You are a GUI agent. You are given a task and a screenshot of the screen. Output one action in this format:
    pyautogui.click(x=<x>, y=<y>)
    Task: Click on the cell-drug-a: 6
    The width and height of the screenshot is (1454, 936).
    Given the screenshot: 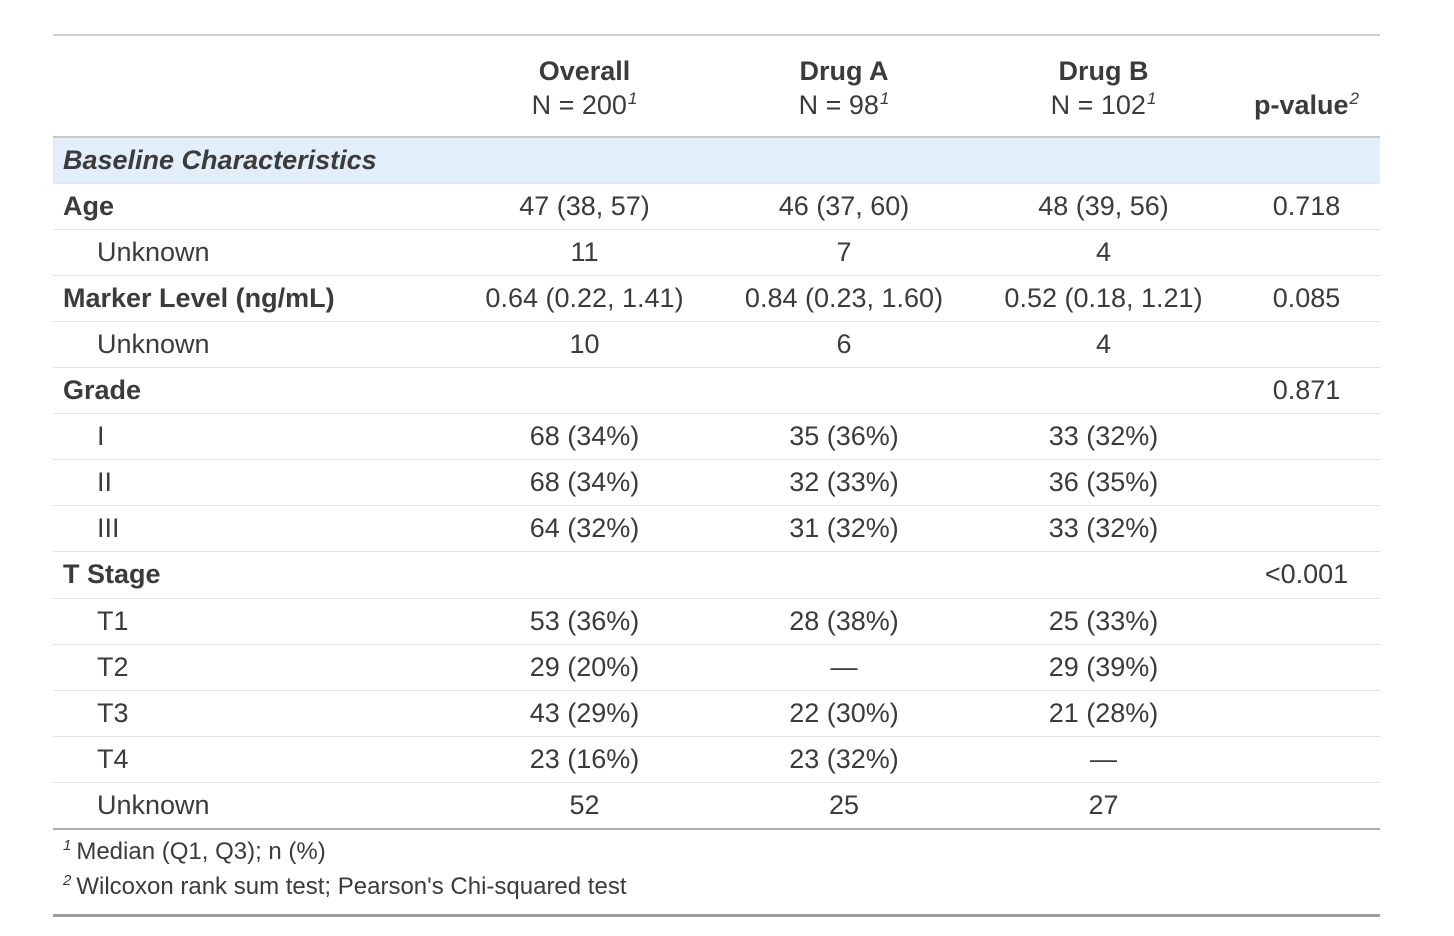 What is the action you would take?
    pyautogui.click(x=844, y=345)
    